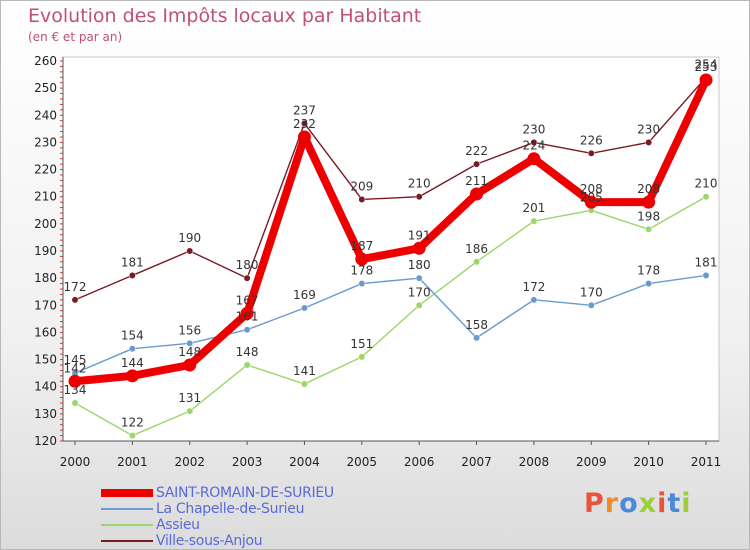  Describe the element at coordinates (476, 181) in the screenshot. I see `data-label-saint-romain-de-surieu: 211` at that location.